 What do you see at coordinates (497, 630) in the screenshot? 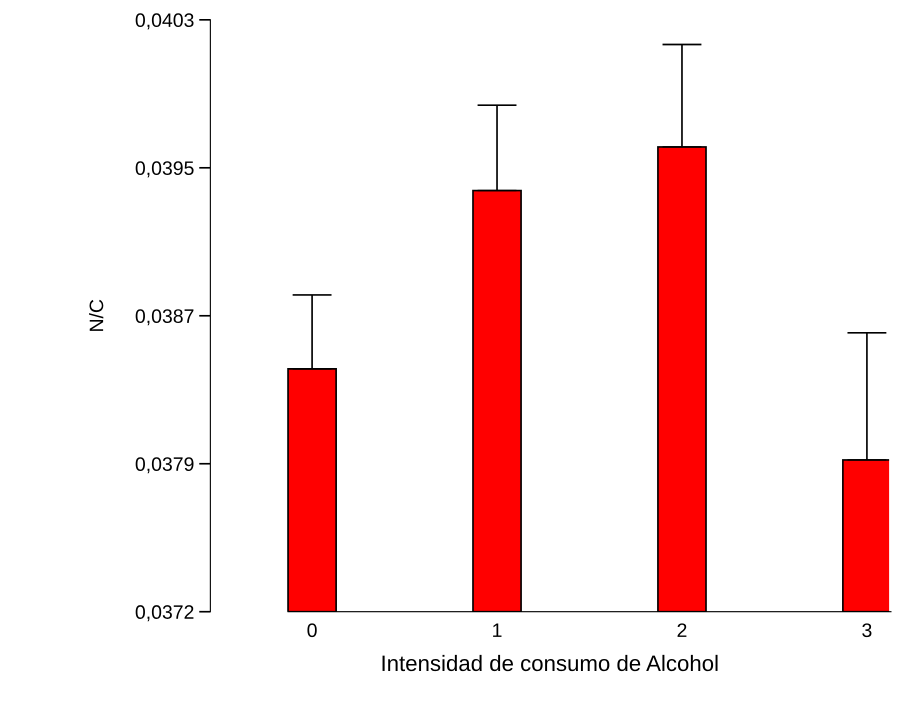
I see `x-tick-label: 1` at bounding box center [497, 630].